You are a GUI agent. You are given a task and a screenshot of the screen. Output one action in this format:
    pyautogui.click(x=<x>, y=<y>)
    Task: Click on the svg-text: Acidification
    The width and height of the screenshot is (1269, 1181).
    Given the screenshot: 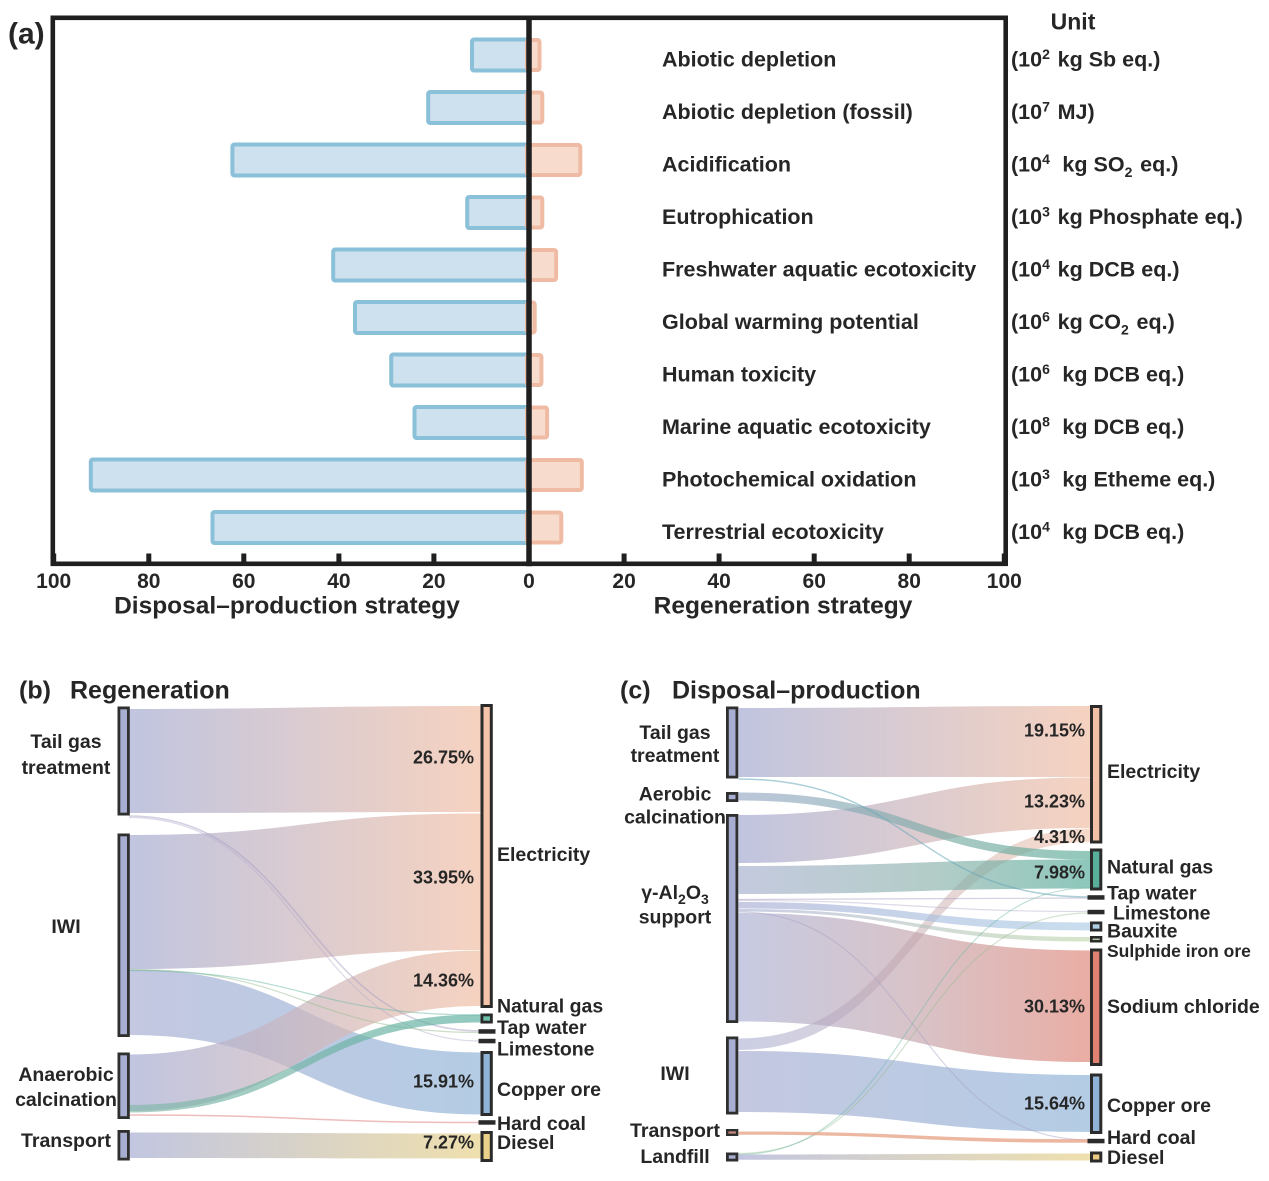 What is the action you would take?
    pyautogui.click(x=726, y=165)
    